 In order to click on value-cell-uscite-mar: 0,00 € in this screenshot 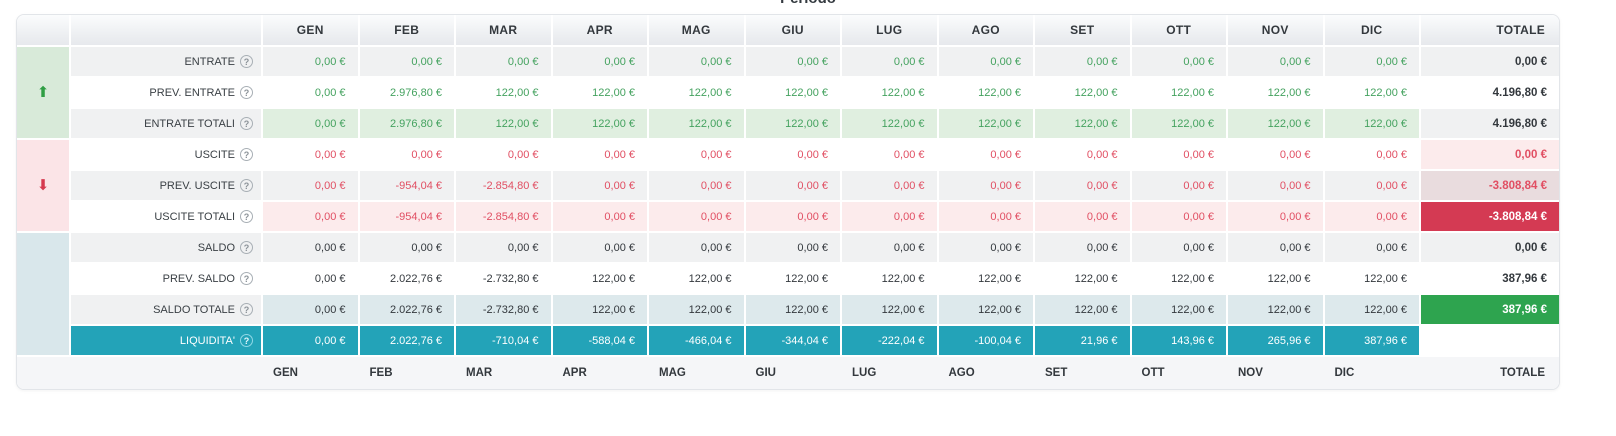, I will do `click(503, 154)`.